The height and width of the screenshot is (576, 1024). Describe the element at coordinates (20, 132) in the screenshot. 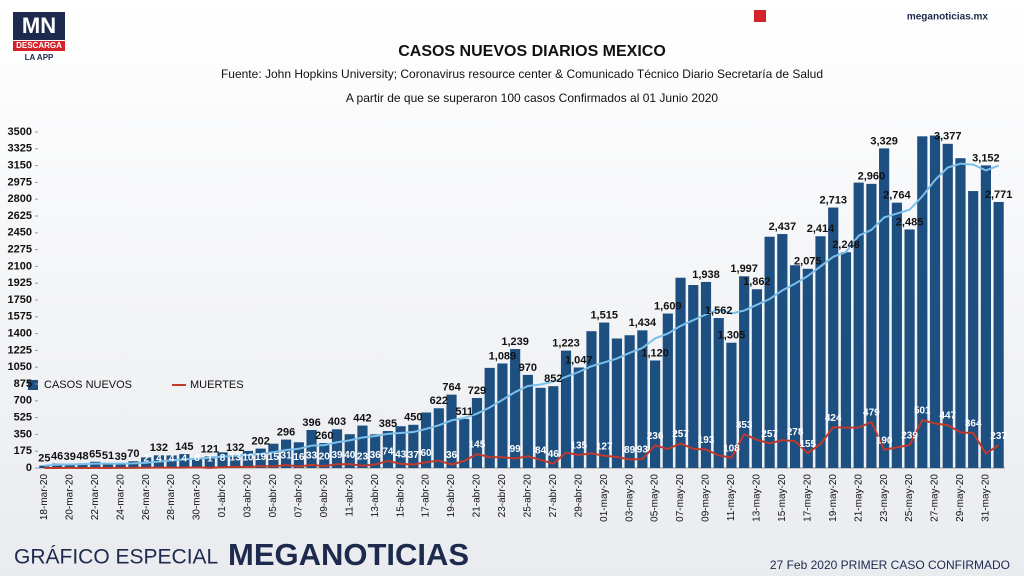

I see `y-tick-label: 3500` at that location.